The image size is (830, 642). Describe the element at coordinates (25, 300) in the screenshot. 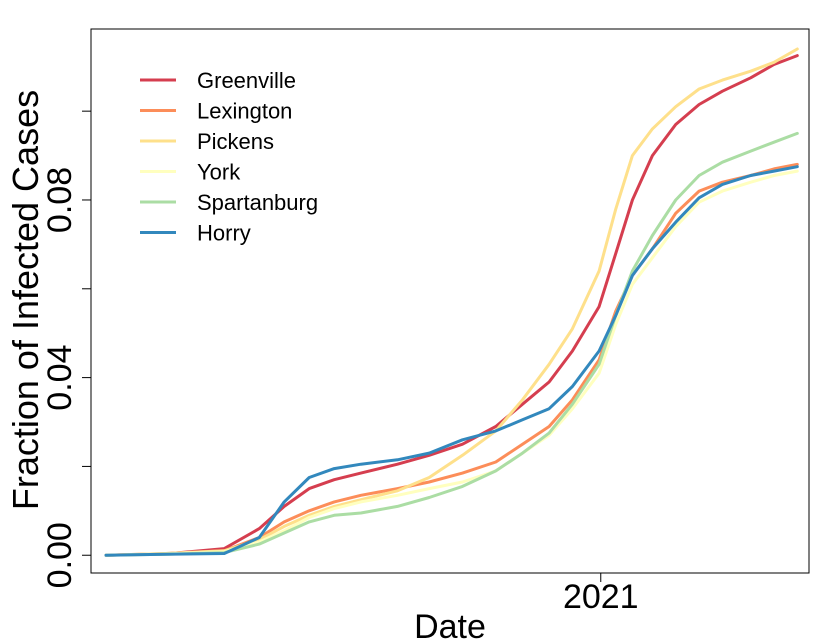

I see `y-axis-label: Fraction of Infected Cases` at that location.